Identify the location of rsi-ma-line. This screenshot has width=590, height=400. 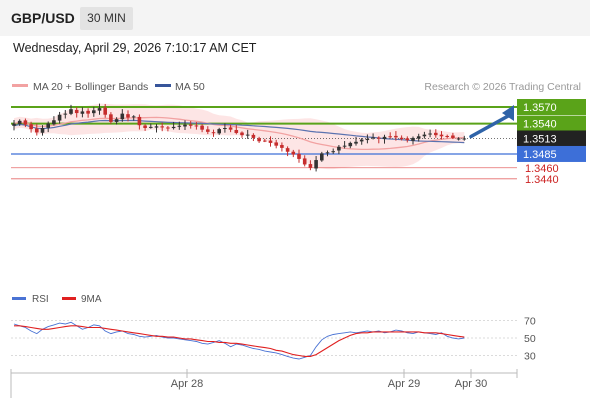
(239, 341).